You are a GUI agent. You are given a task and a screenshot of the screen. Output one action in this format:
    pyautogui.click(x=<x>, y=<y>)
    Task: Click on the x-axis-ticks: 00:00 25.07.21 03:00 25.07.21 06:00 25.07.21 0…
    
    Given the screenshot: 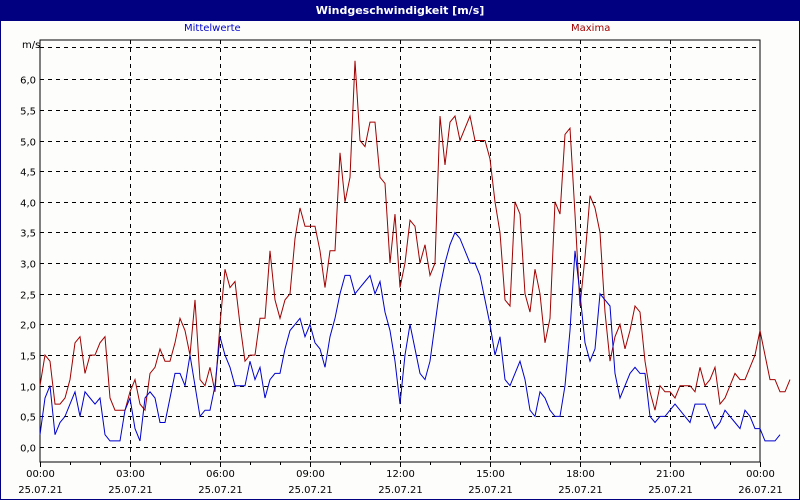 What is the action you would take?
    pyautogui.click(x=400, y=479)
    